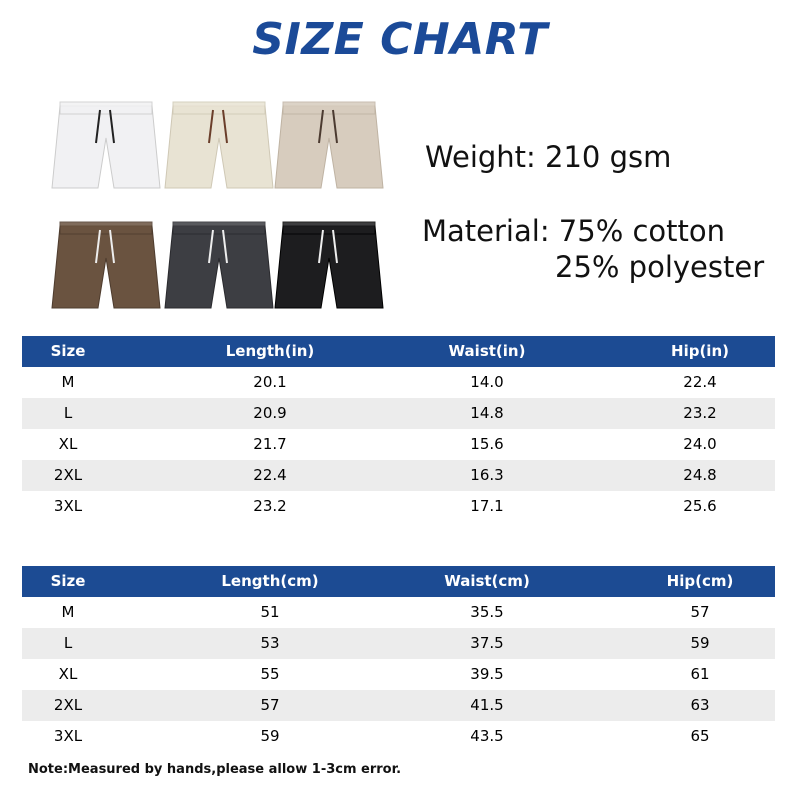 The image size is (800, 800). I want to click on table-cell: 24.0, so click(700, 444).